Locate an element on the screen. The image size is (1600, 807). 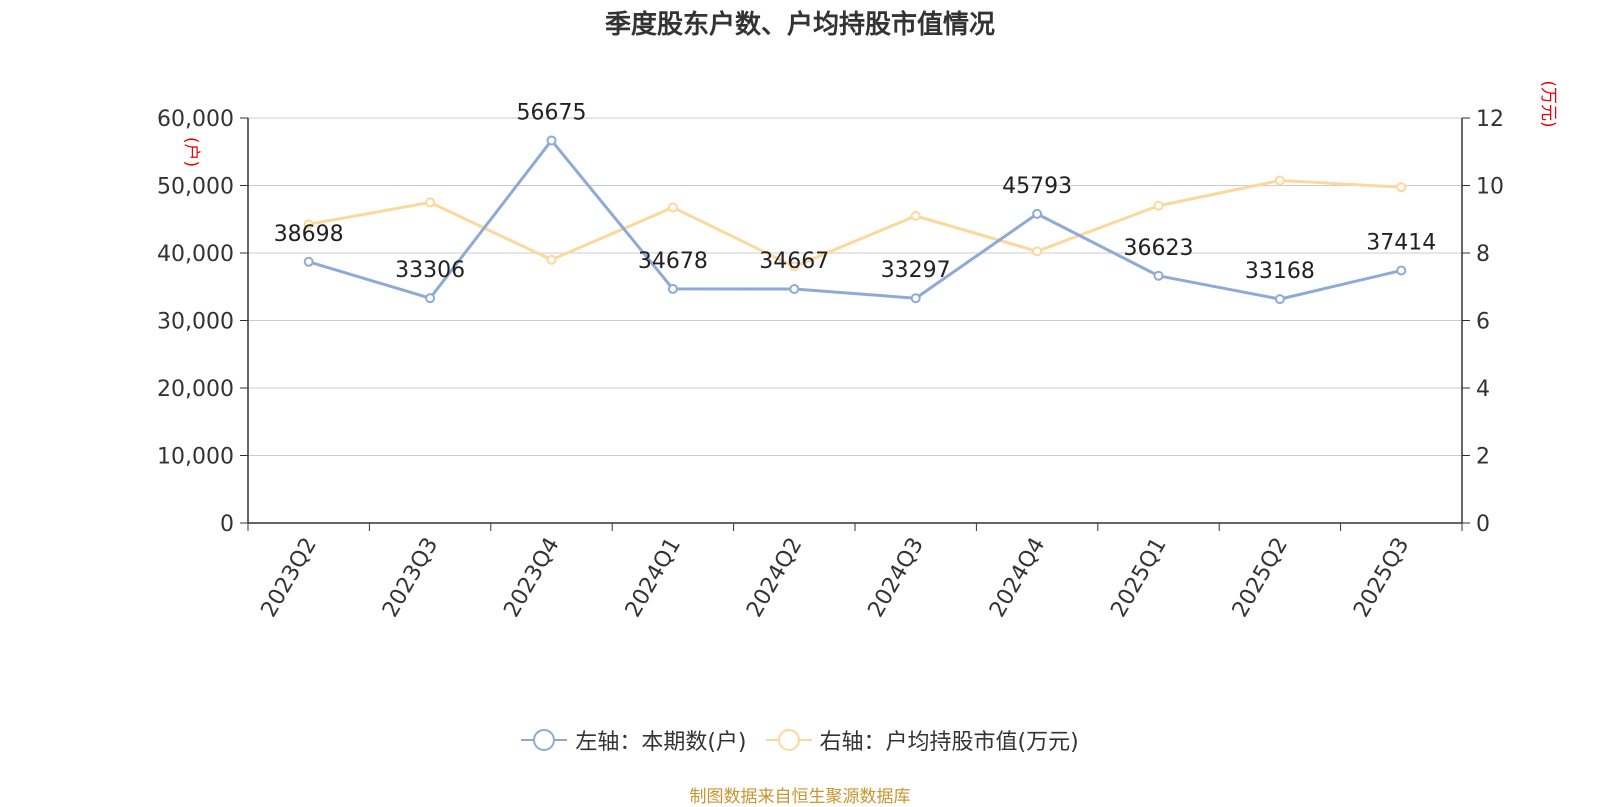
legend-swatch-holders is located at coordinates (544, 740).